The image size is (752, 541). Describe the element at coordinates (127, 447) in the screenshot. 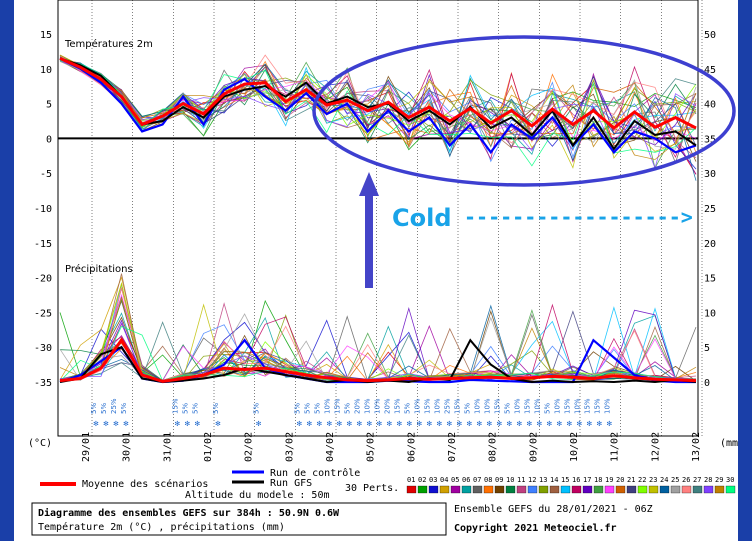

I see `x-tick-label: 30/01` at that location.